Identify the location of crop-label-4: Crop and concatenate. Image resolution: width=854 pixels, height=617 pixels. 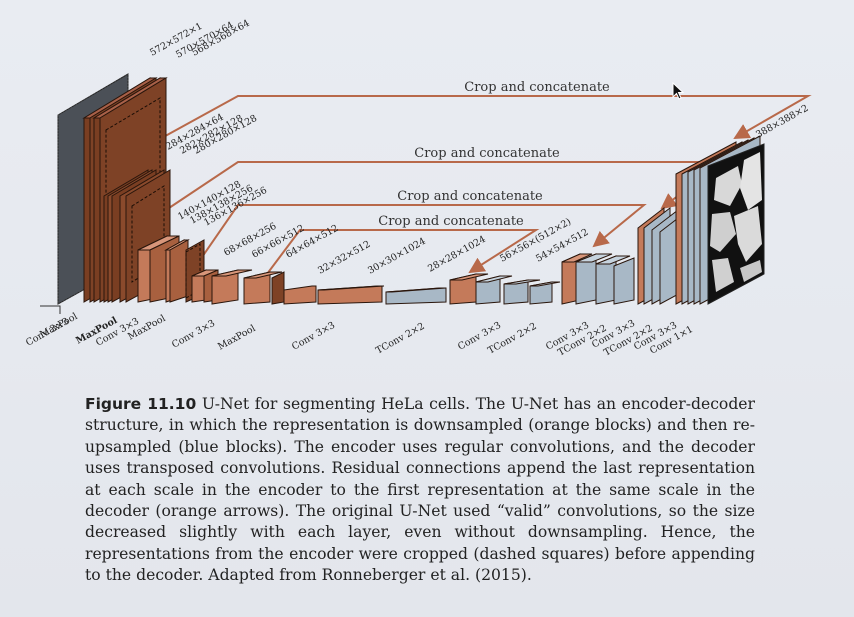
(451, 221).